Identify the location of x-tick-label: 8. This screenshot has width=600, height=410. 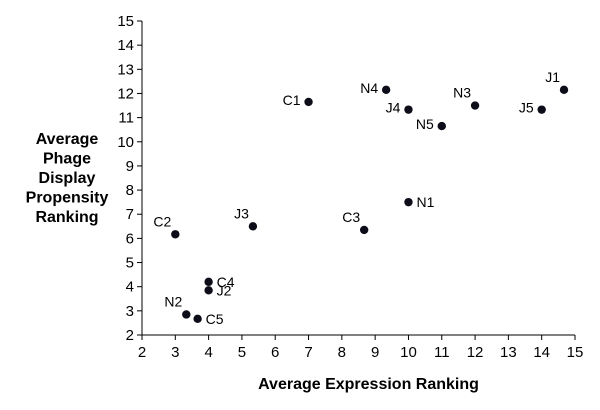
(342, 352).